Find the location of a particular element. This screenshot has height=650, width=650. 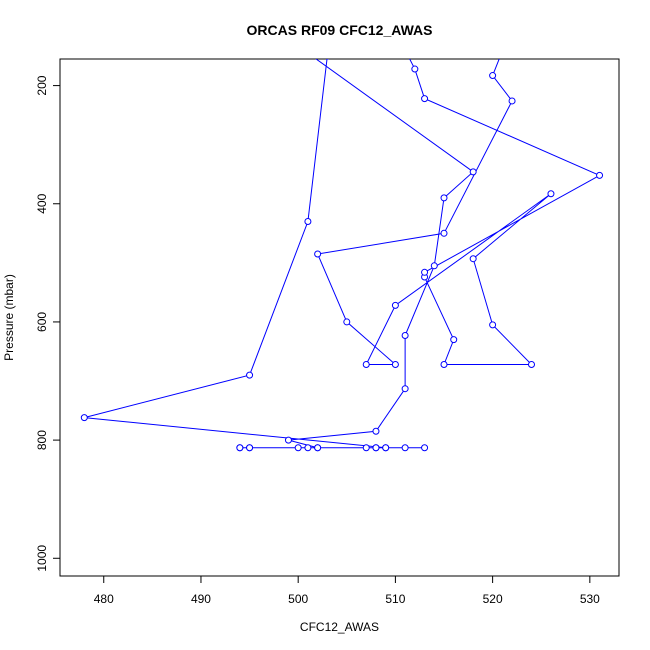

x-tick-label: 520 is located at coordinates (493, 599).